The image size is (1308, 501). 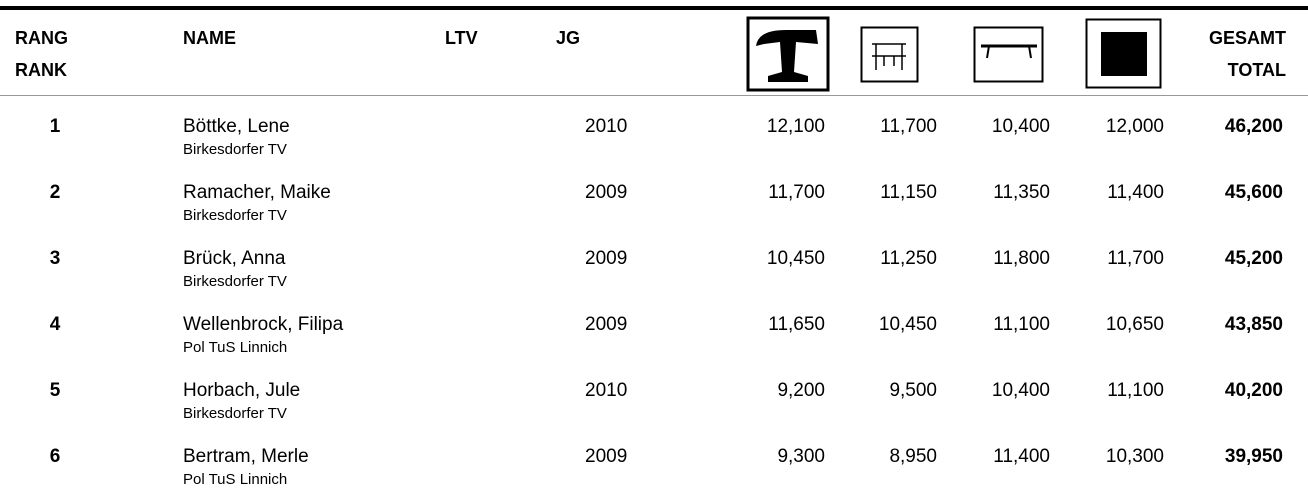 I want to click on score: 9,500, so click(x=913, y=390).